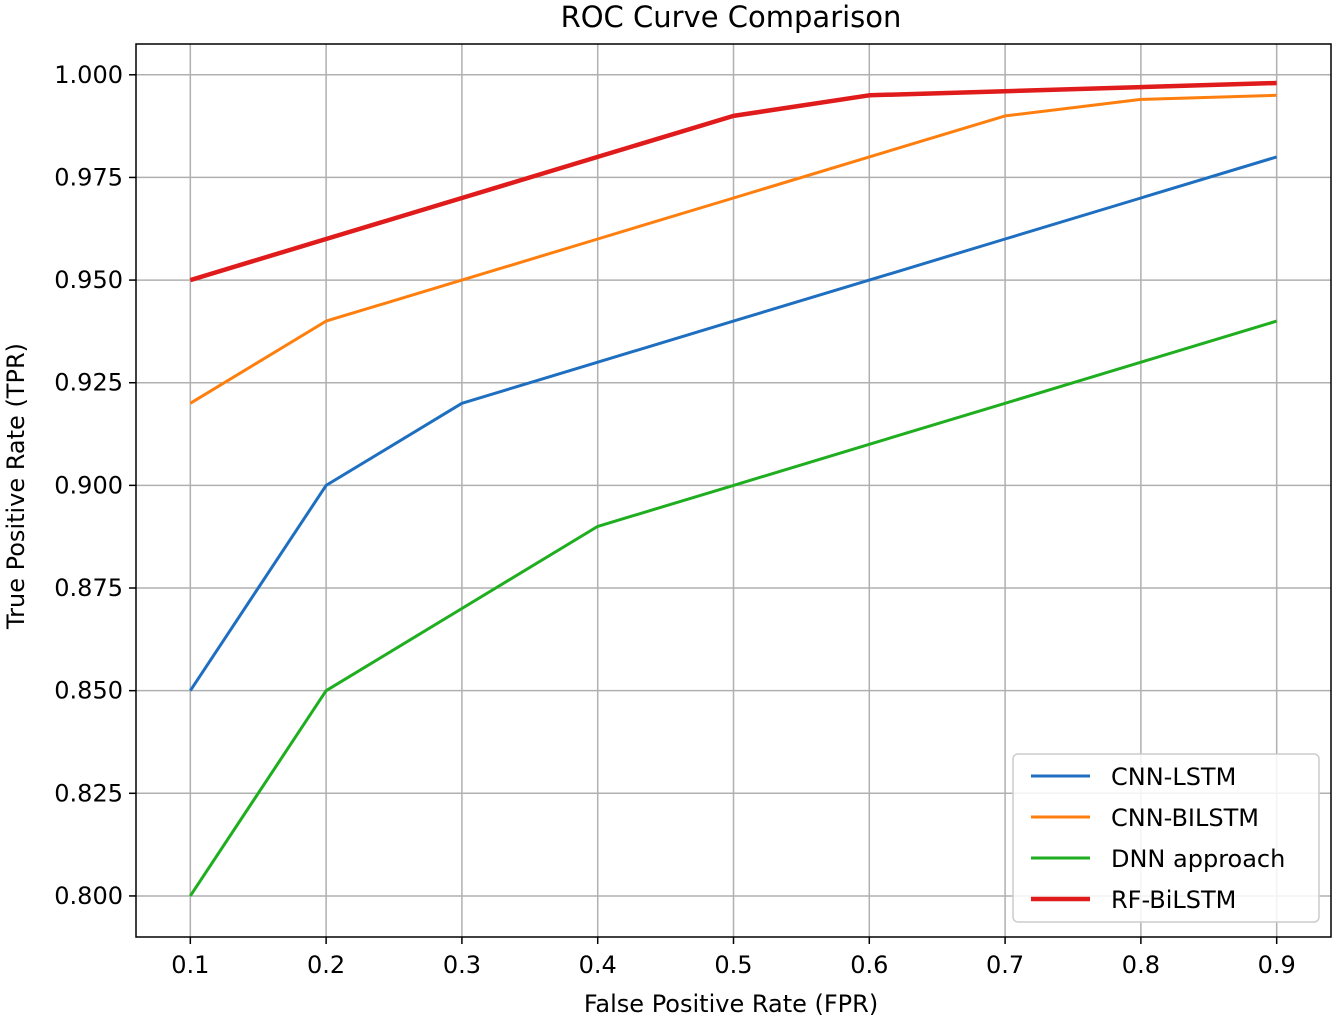 The image size is (1338, 1026). I want to click on legend-label-cnn-bilstm: CNN-BILSTM, so click(1185, 818).